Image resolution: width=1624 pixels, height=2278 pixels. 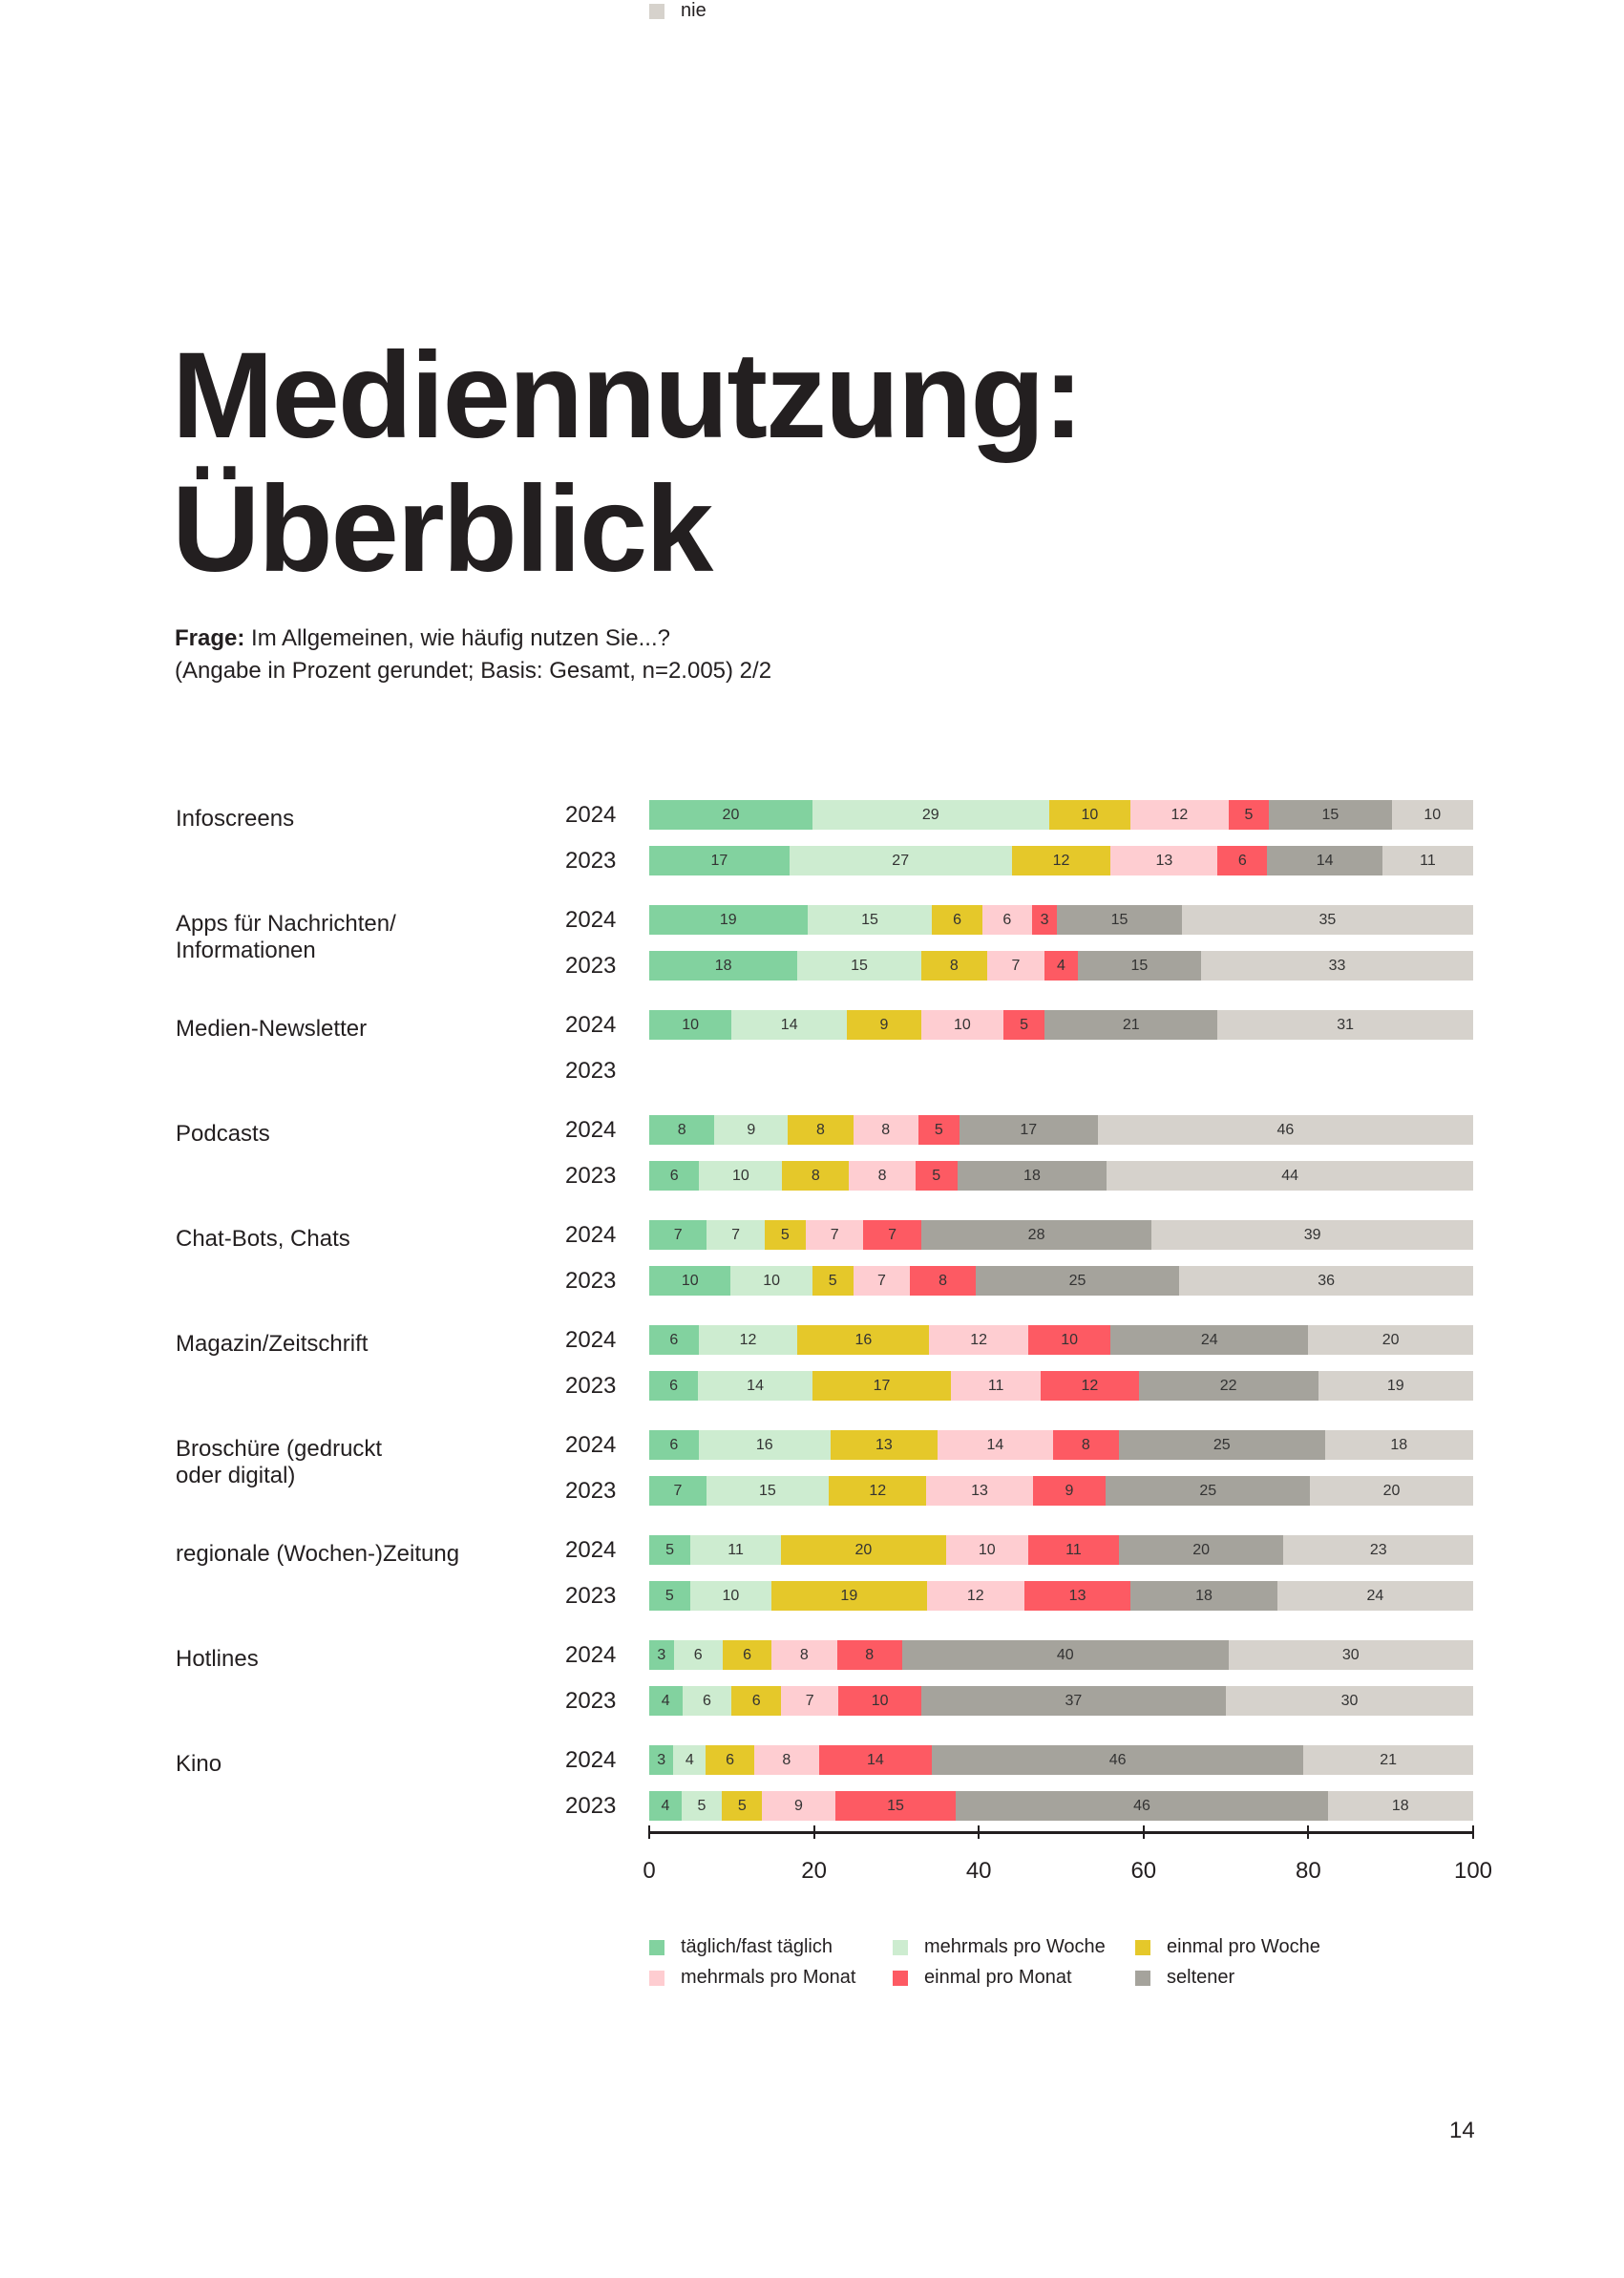 I want to click on category-label: Podcasts, so click(x=223, y=1134).